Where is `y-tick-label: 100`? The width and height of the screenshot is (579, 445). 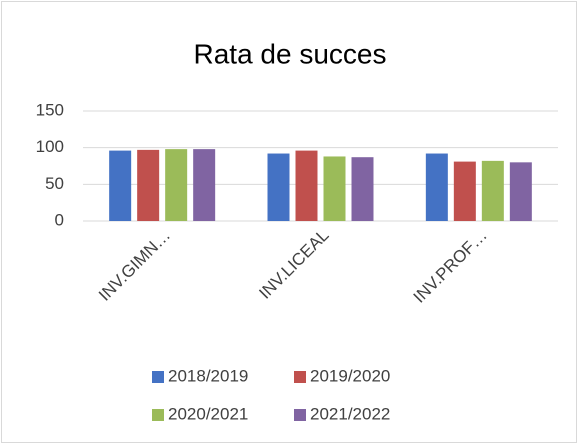 y-tick-label: 100 is located at coordinates (50, 146).